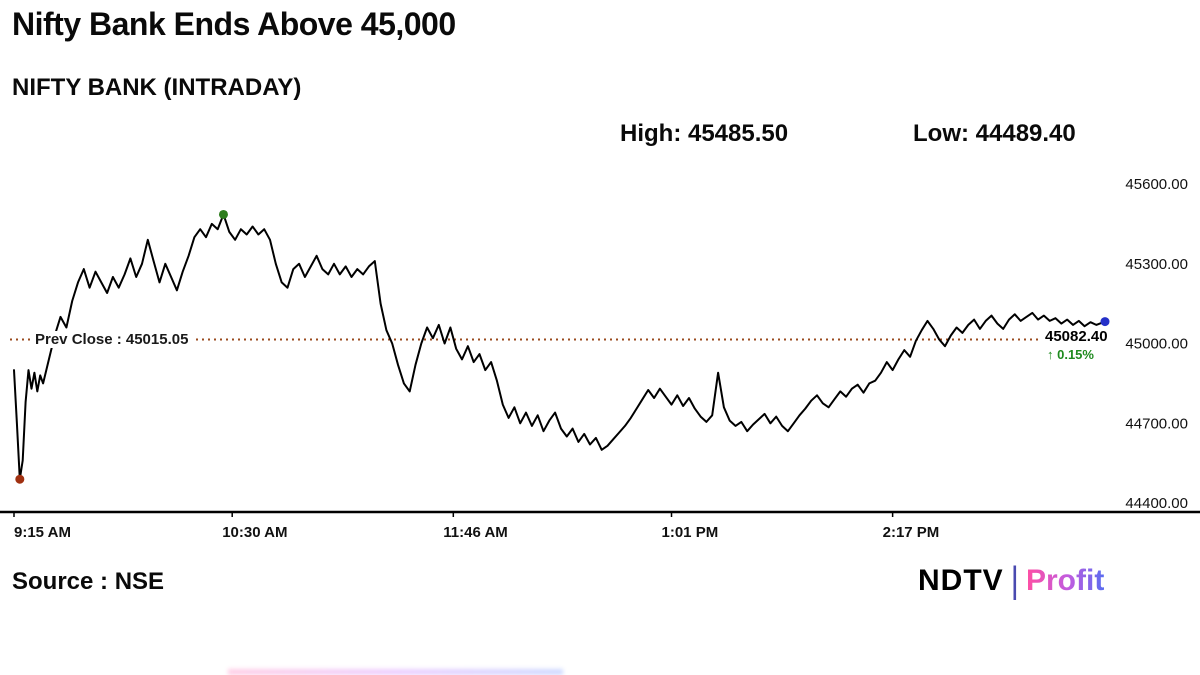  Describe the element at coordinates (1070, 354) in the screenshot. I see `last-change-label: ↑ 0.15%` at that location.